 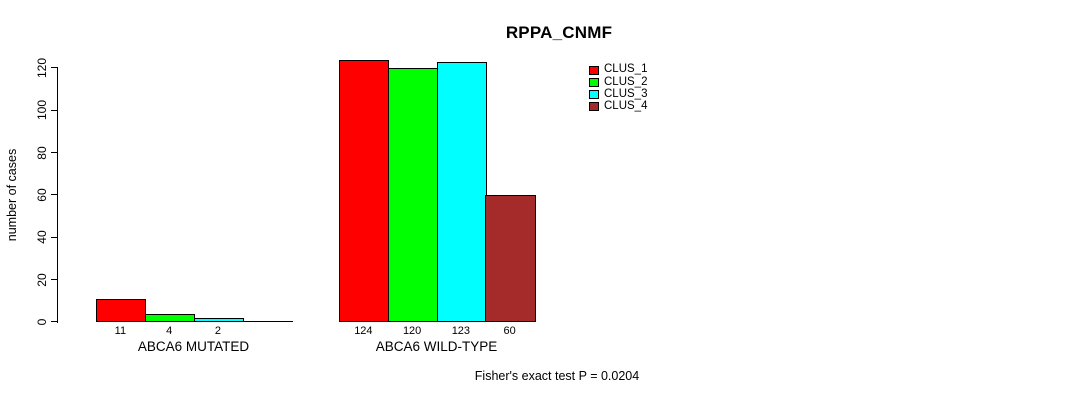 I want to click on bar-value-label: 2, so click(x=217, y=331).